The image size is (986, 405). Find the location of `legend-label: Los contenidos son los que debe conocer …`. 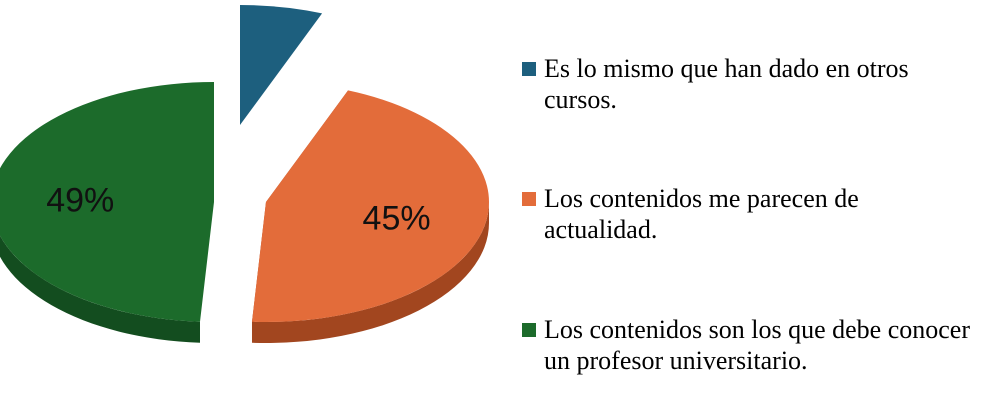

legend-label: Los contenidos son los que debe conocer … is located at coordinates (757, 345).